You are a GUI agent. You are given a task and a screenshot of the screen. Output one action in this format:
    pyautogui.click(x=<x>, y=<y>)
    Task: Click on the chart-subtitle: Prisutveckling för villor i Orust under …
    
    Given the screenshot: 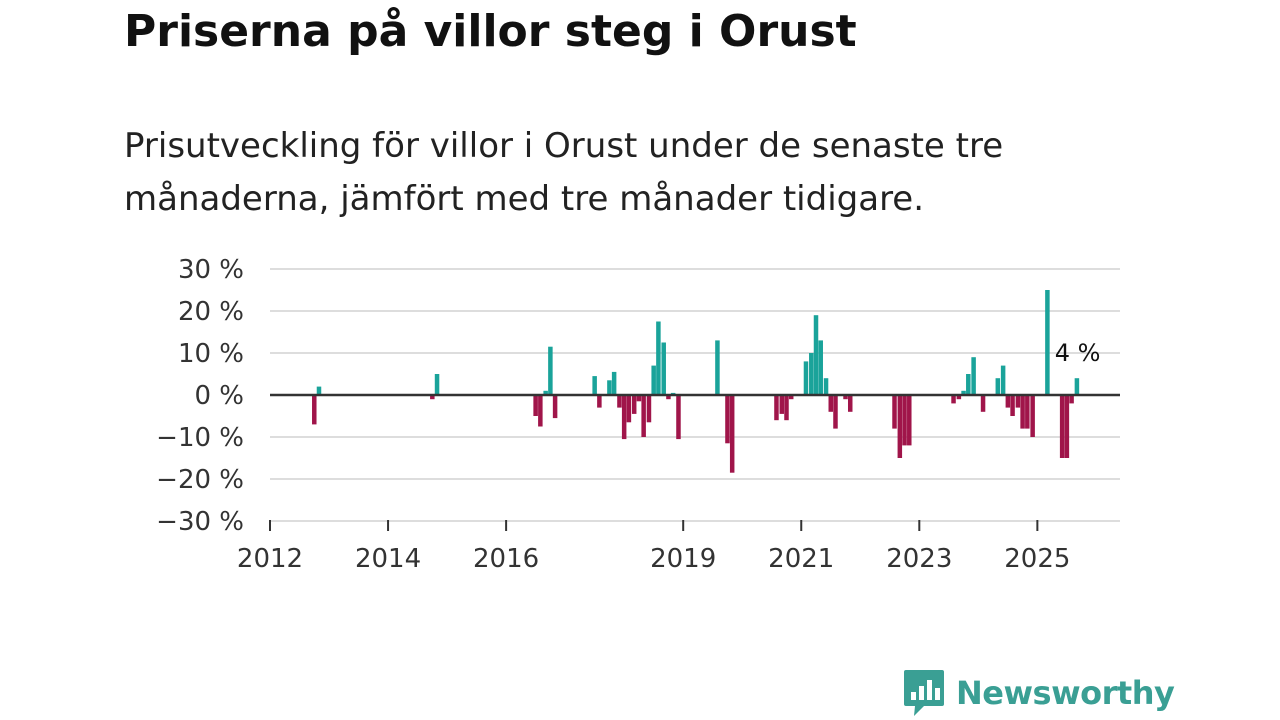 What is the action you would take?
    pyautogui.click(x=564, y=172)
    